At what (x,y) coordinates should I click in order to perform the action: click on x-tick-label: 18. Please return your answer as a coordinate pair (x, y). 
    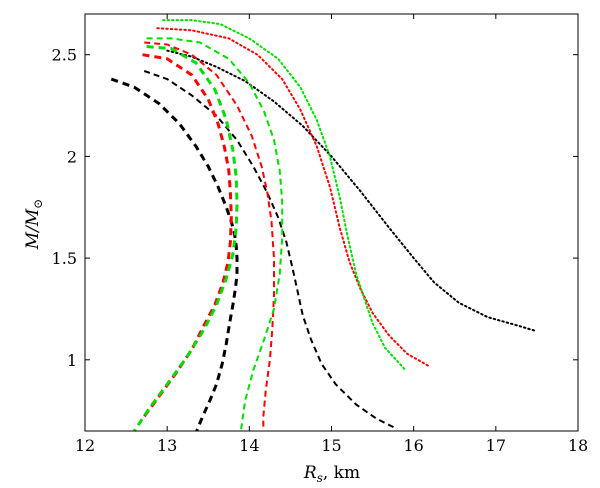
    Looking at the image, I should click on (578, 445).